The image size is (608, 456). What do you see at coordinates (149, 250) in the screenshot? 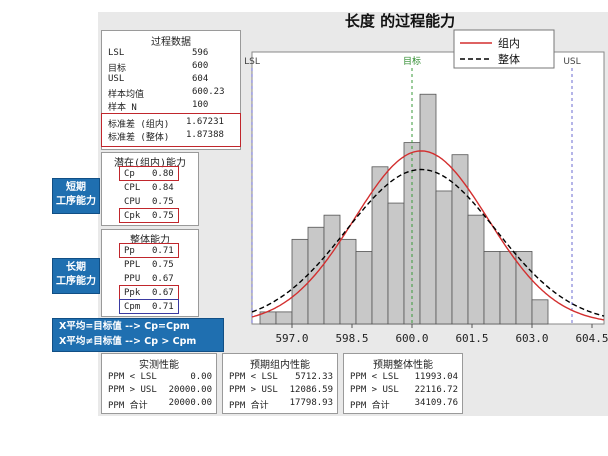
I see `pp-highlight-frame` at bounding box center [149, 250].